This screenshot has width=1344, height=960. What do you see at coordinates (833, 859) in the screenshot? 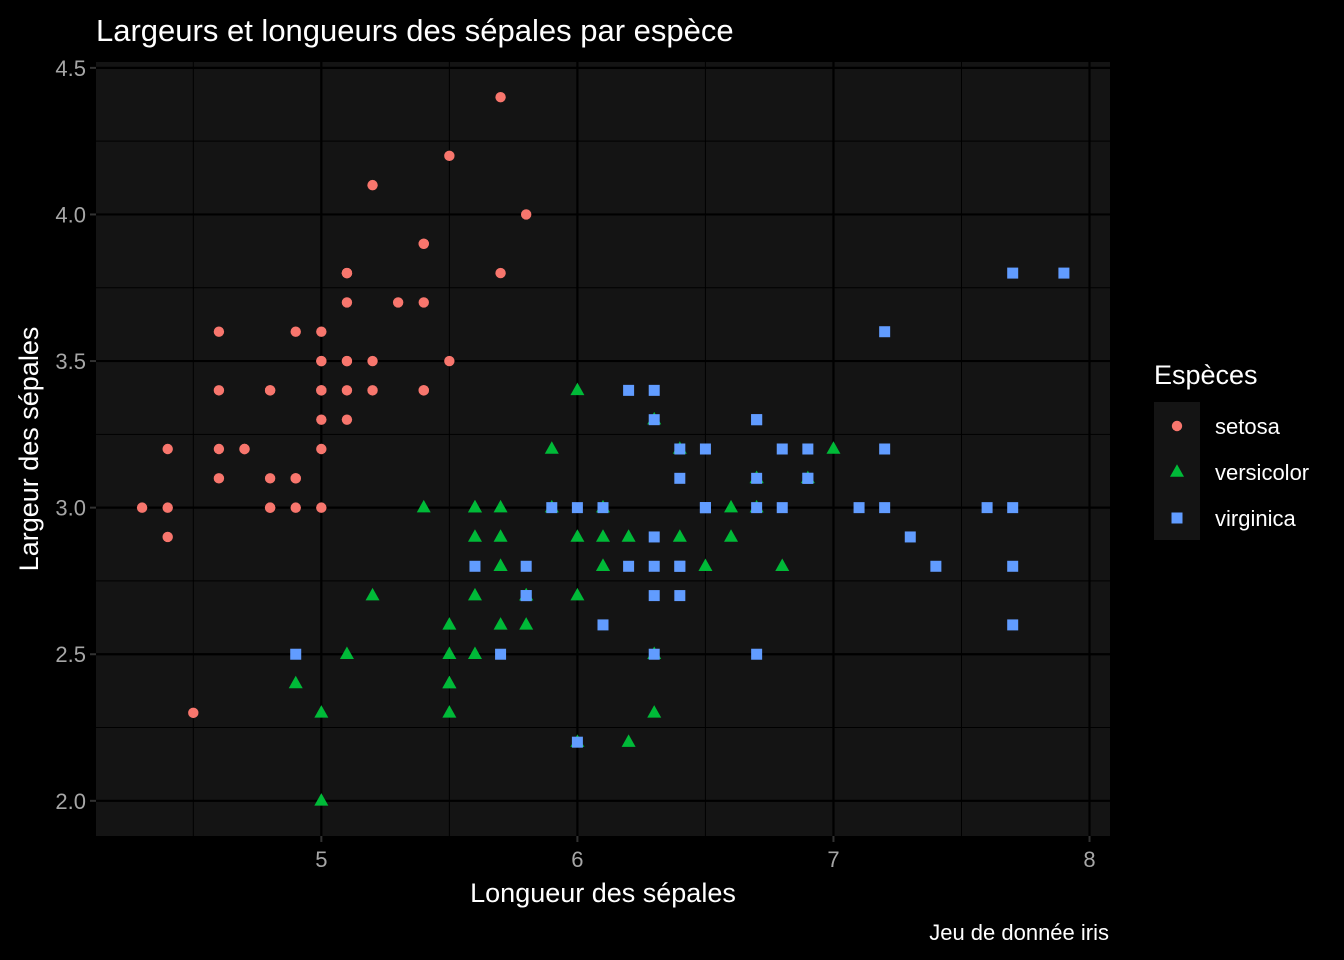
I see `x-tick-label: 7` at bounding box center [833, 859].